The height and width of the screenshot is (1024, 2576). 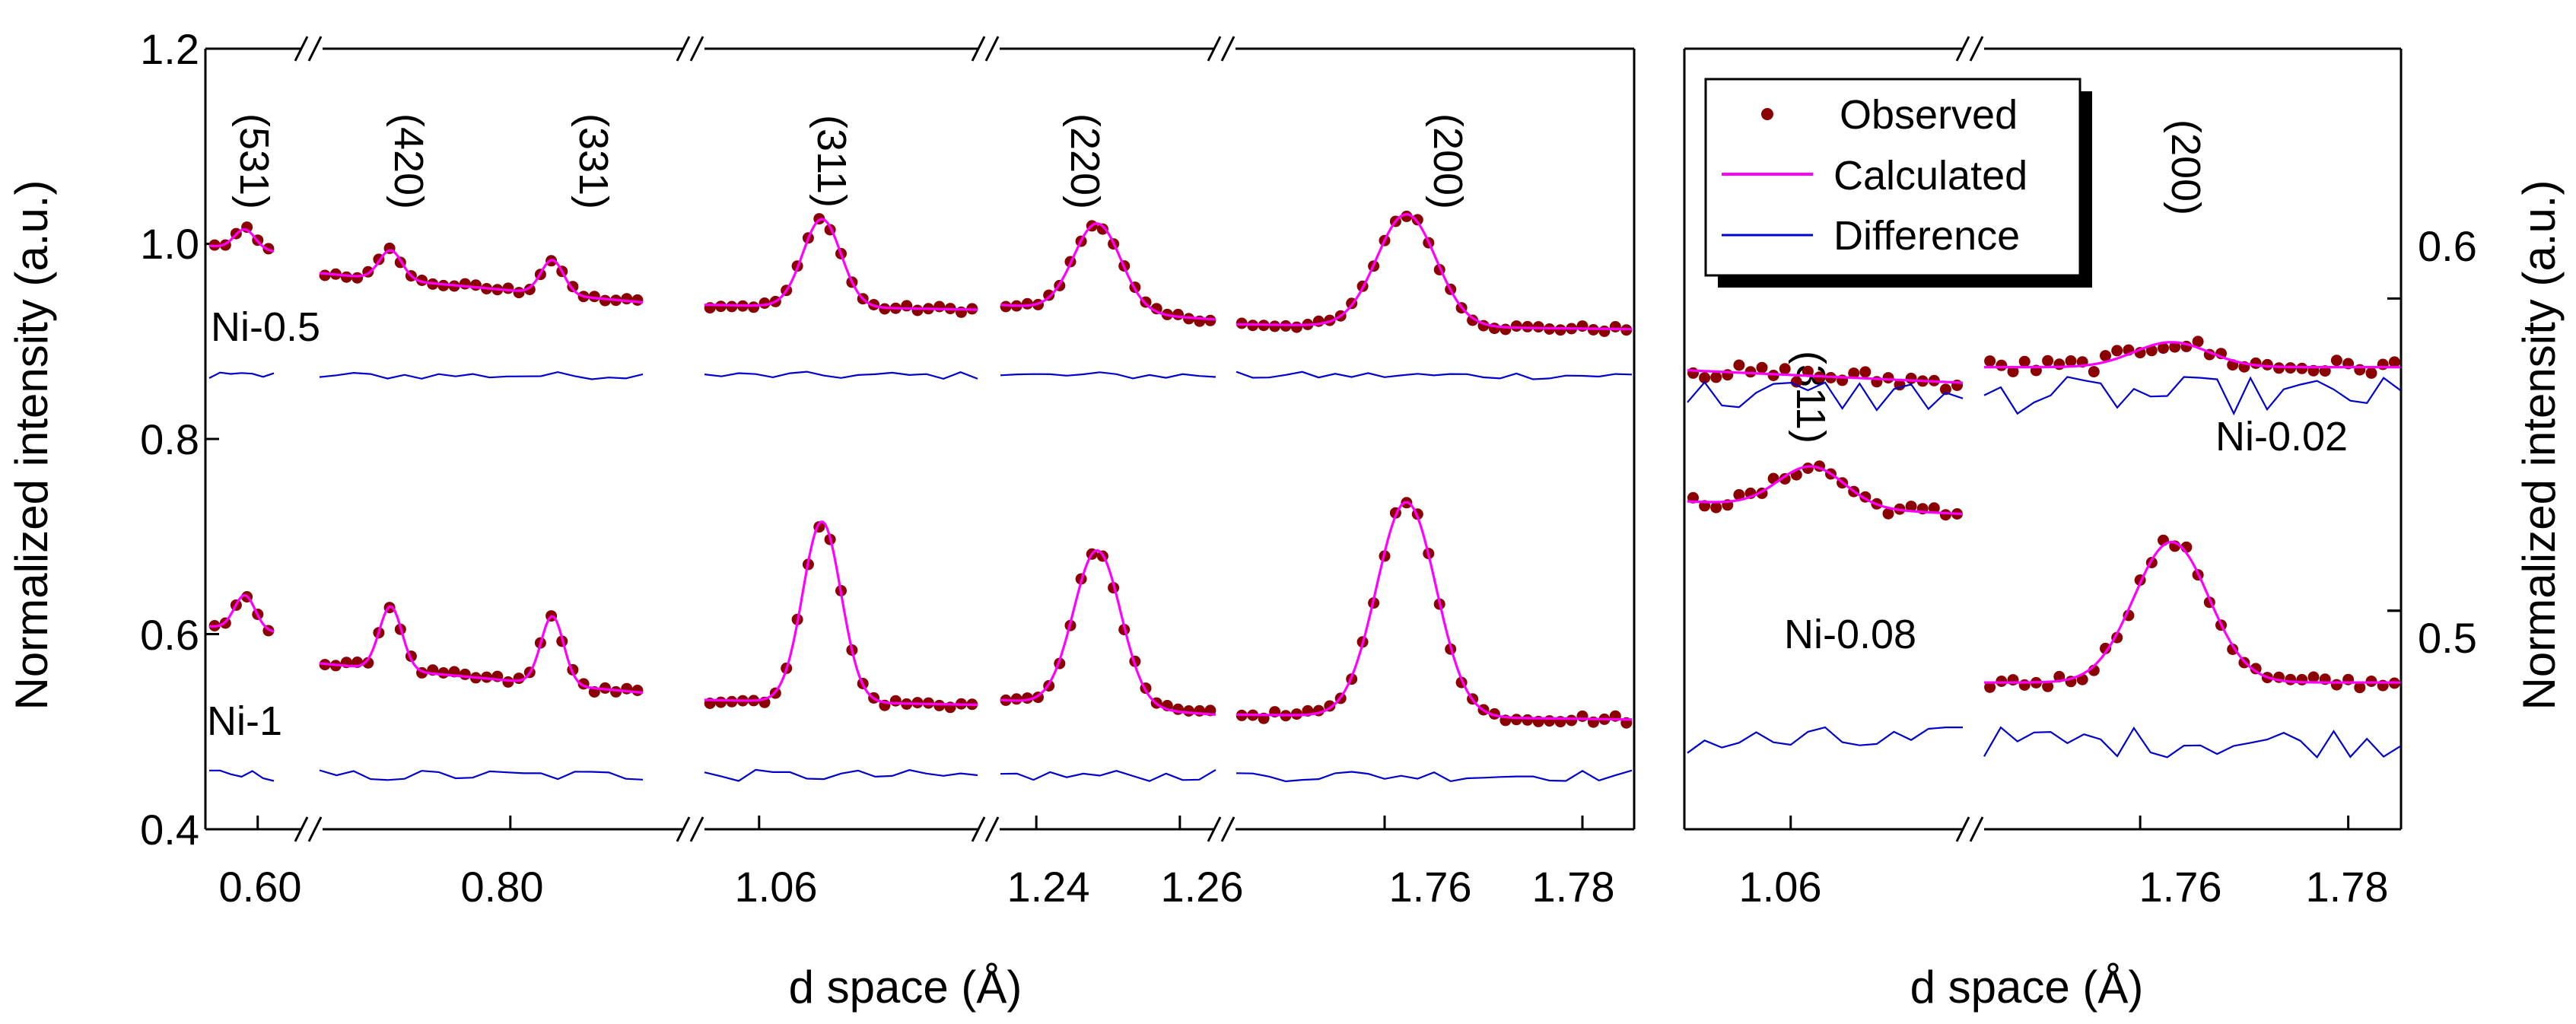 What do you see at coordinates (1430, 887) in the screenshot?
I see `xtick-label-1p76-left: 1.76` at bounding box center [1430, 887].